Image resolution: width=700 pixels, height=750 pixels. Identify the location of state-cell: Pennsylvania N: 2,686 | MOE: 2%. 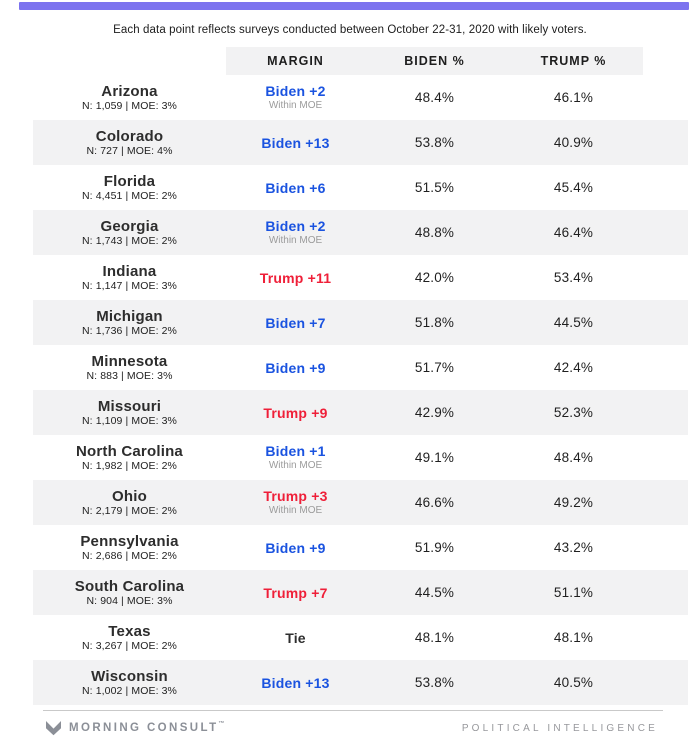
(129, 548).